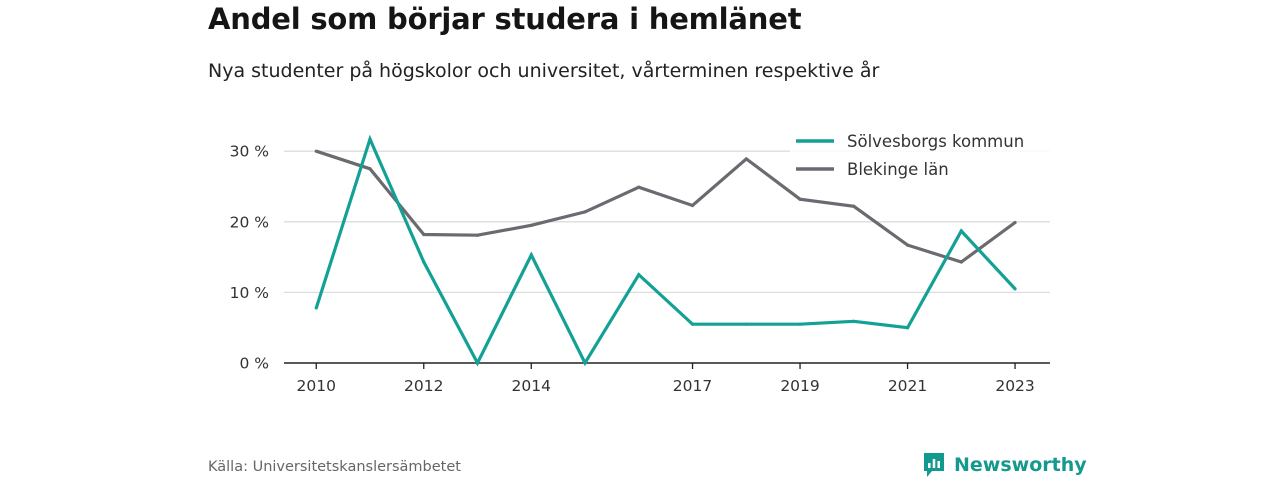 The image size is (1280, 480). Describe the element at coordinates (907, 386) in the screenshot. I see `x-tick-label: 2021` at that location.